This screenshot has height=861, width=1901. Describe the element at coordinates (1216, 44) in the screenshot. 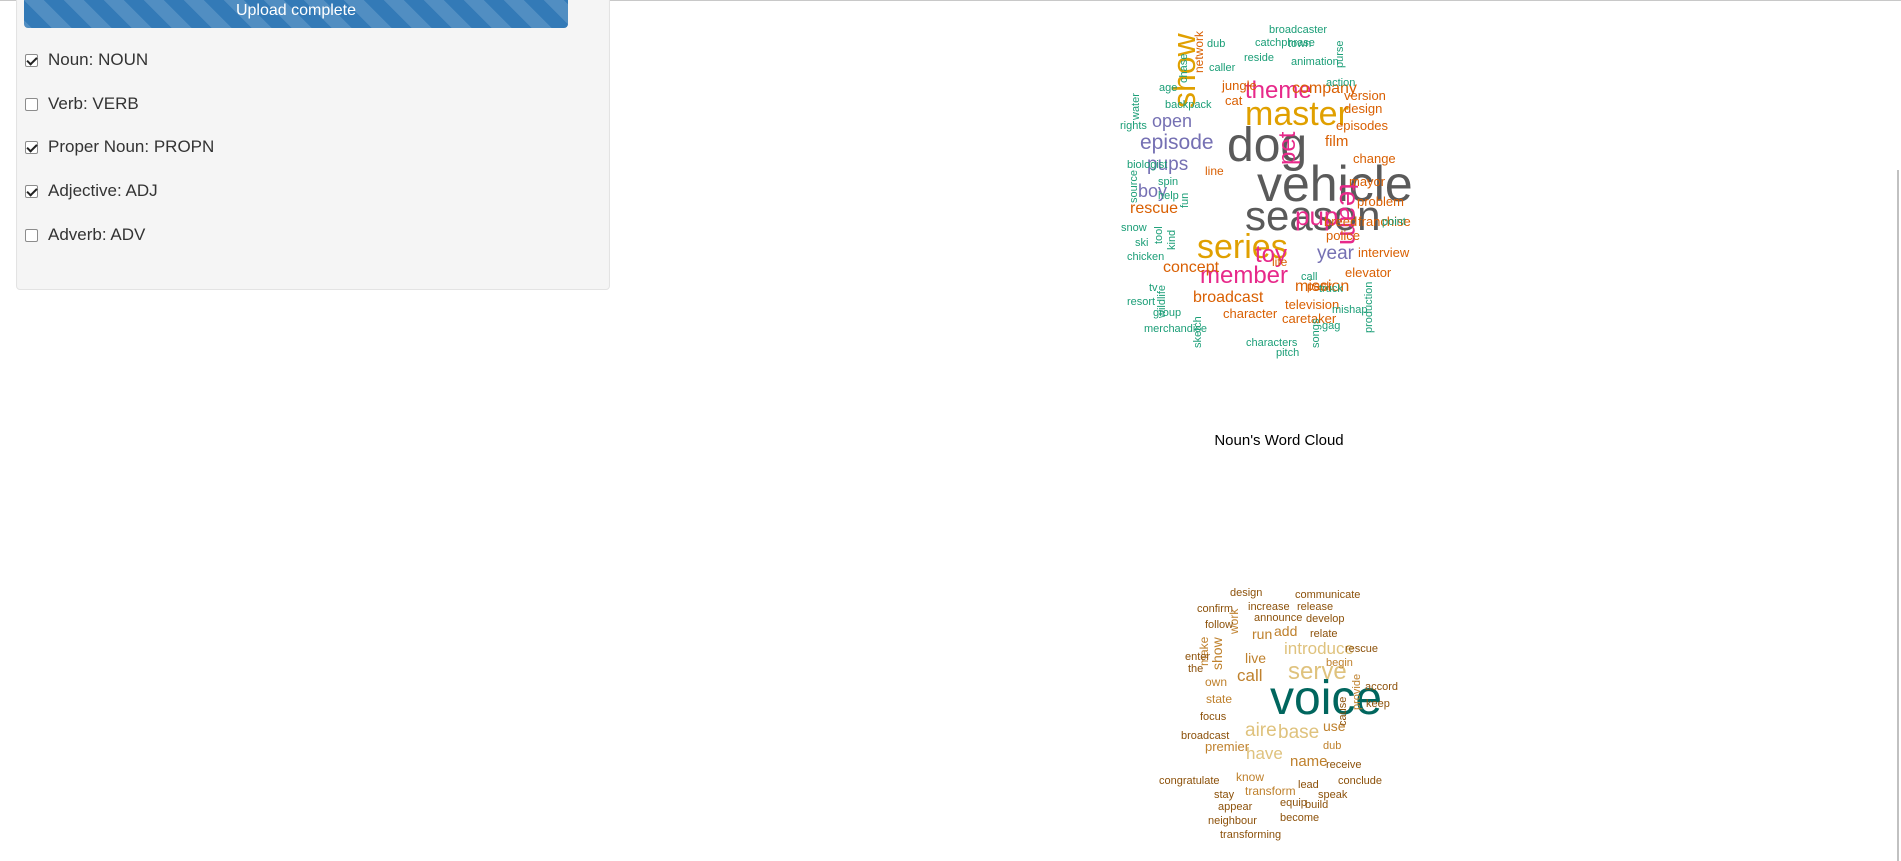

I see `word-dub: dub` at that location.